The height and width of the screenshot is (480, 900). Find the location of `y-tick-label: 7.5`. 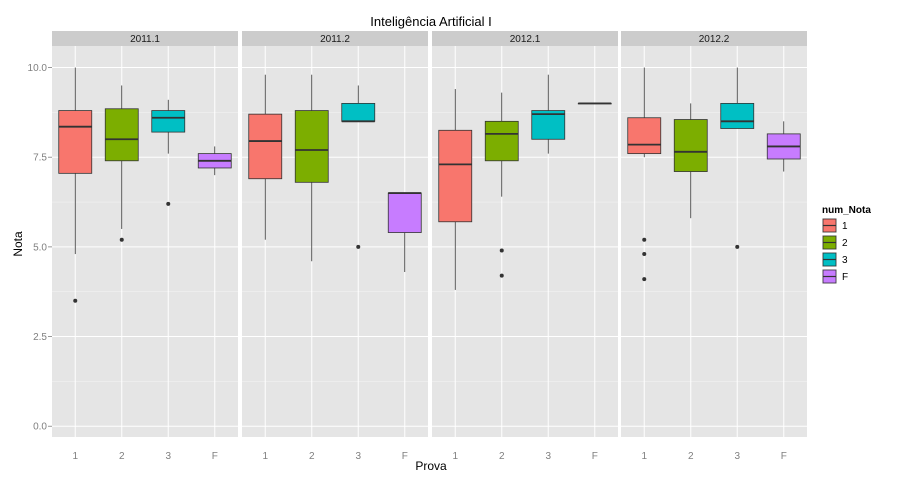

y-tick-label: 7.5 is located at coordinates (40, 158).